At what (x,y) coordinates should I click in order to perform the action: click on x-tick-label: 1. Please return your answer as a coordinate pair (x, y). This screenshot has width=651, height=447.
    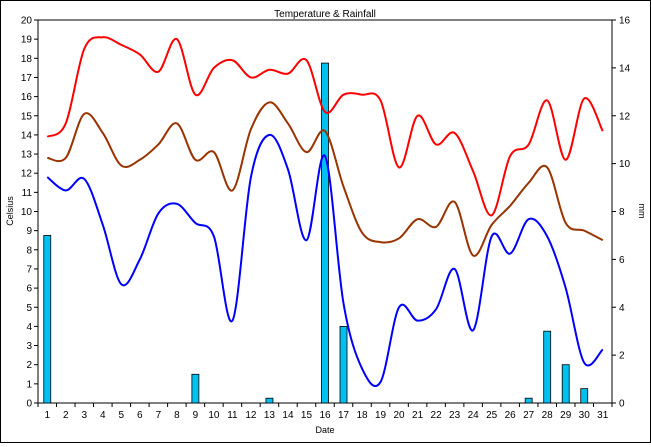
    Looking at the image, I should click on (47, 415).